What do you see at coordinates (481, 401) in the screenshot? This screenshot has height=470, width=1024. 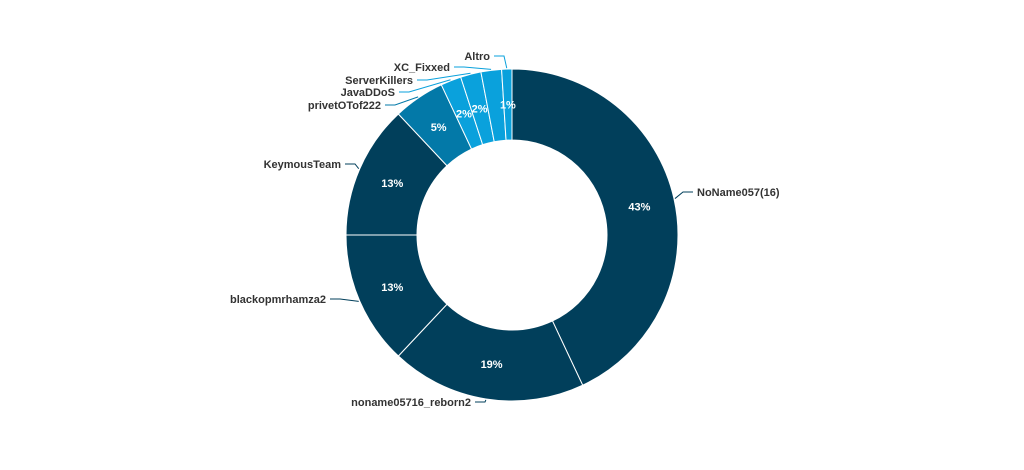 I see `leader-line-noname05716-reborn2` at bounding box center [481, 401].